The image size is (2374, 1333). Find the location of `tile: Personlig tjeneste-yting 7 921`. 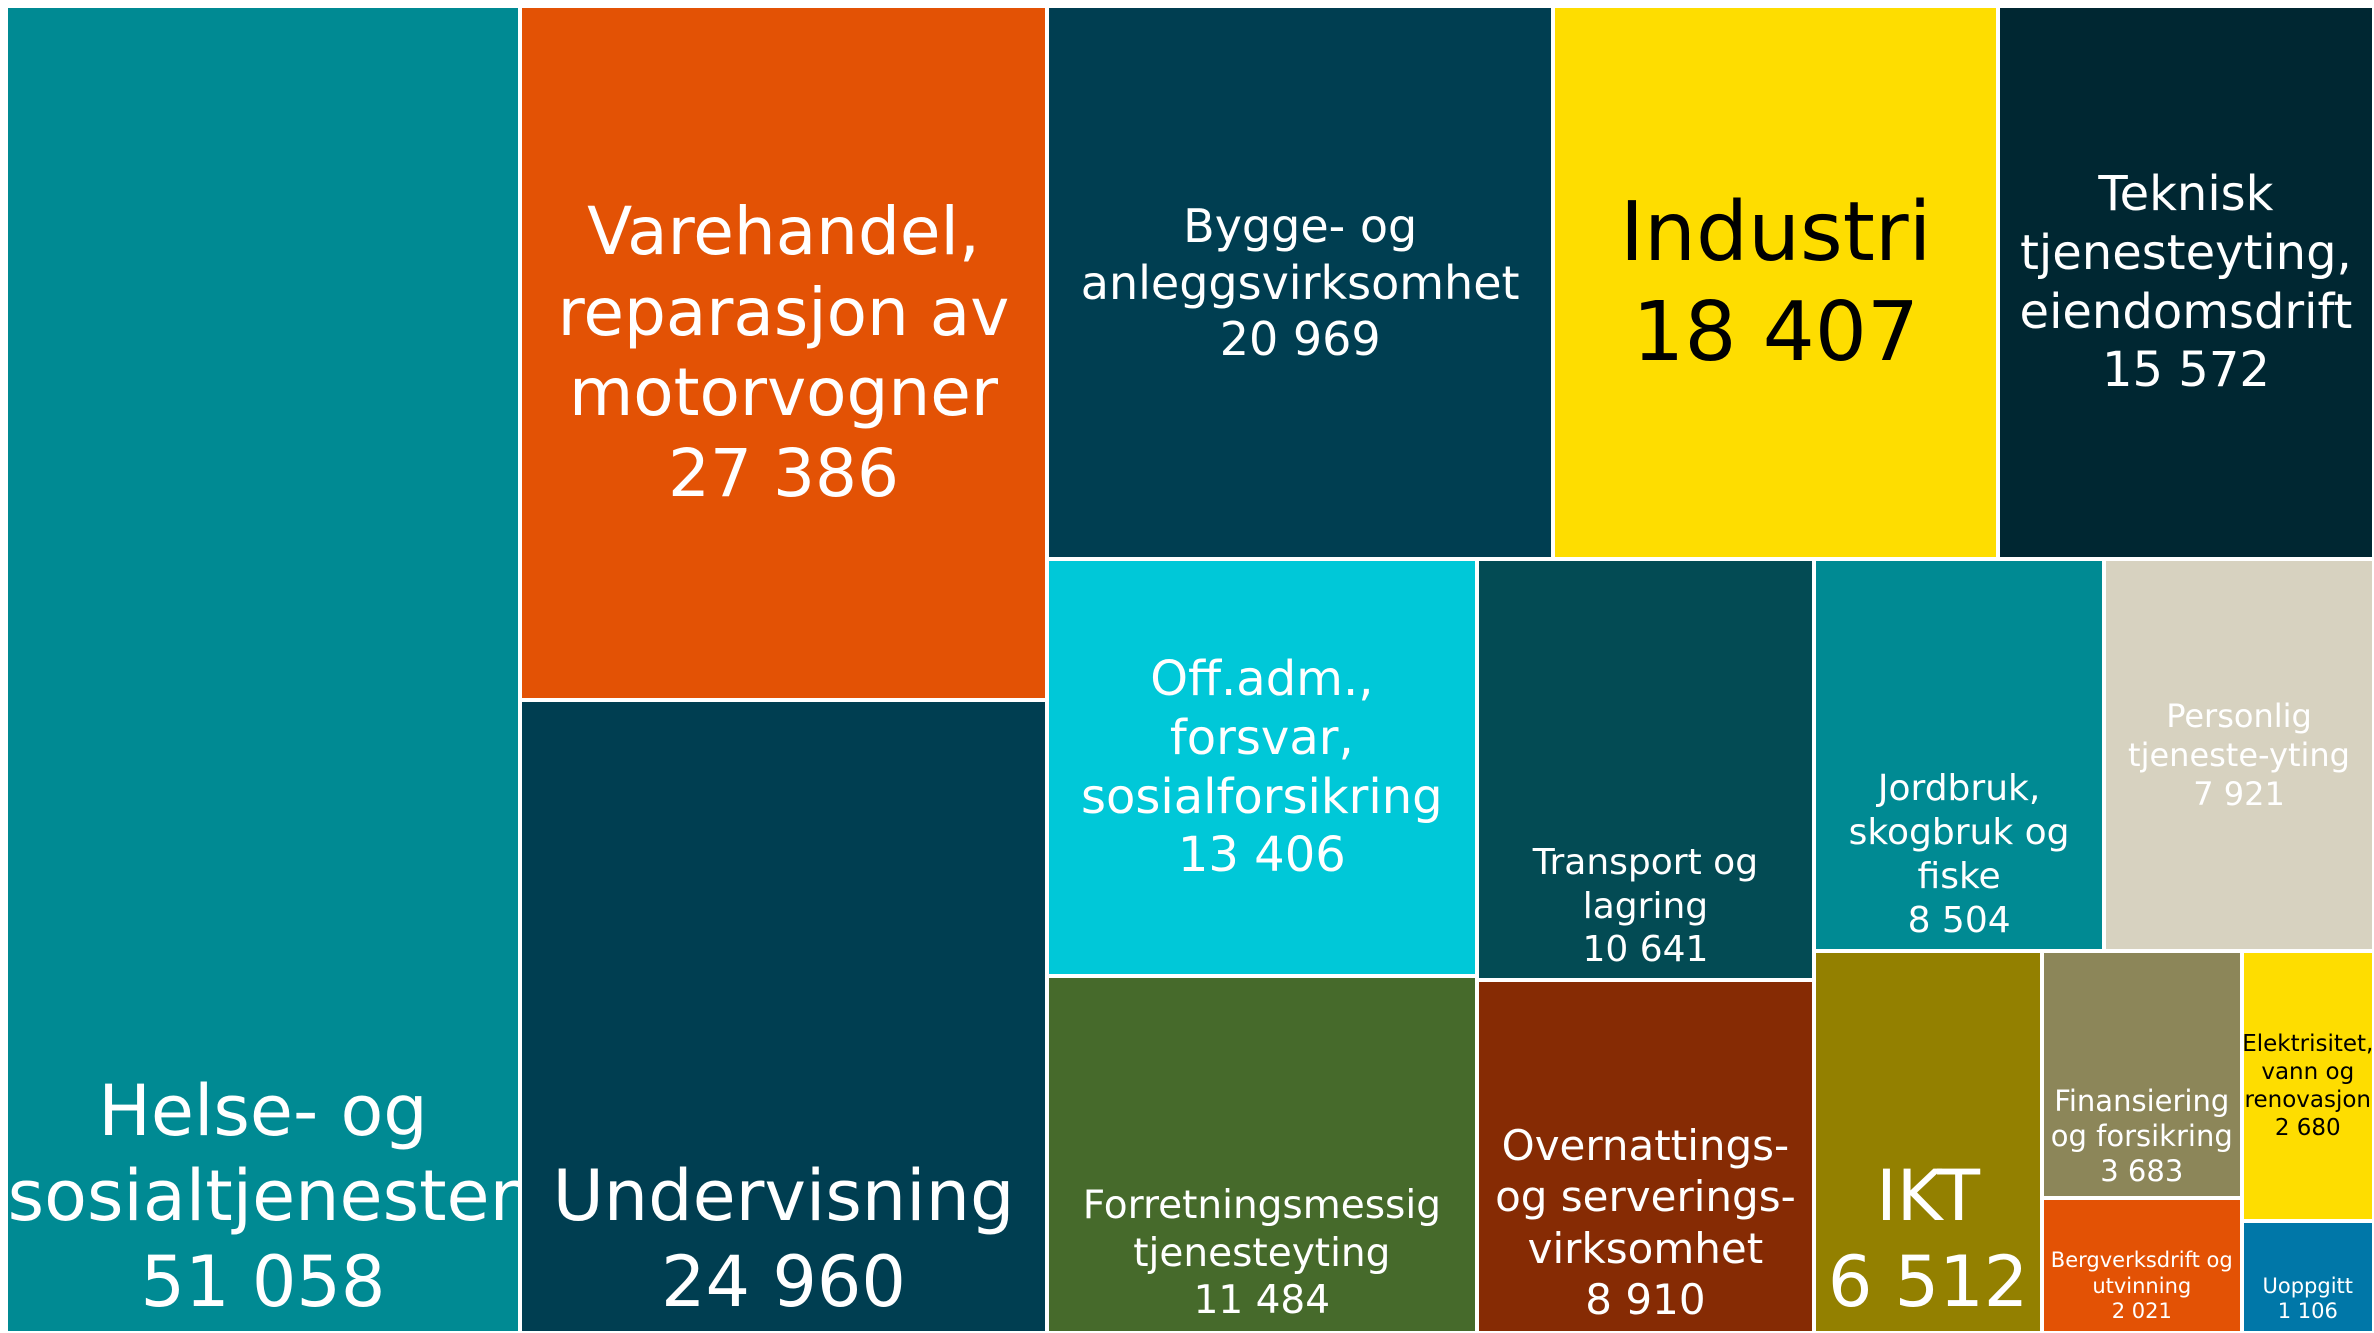

tile: Personlig tjeneste-yting 7 921 is located at coordinates (2239, 755).